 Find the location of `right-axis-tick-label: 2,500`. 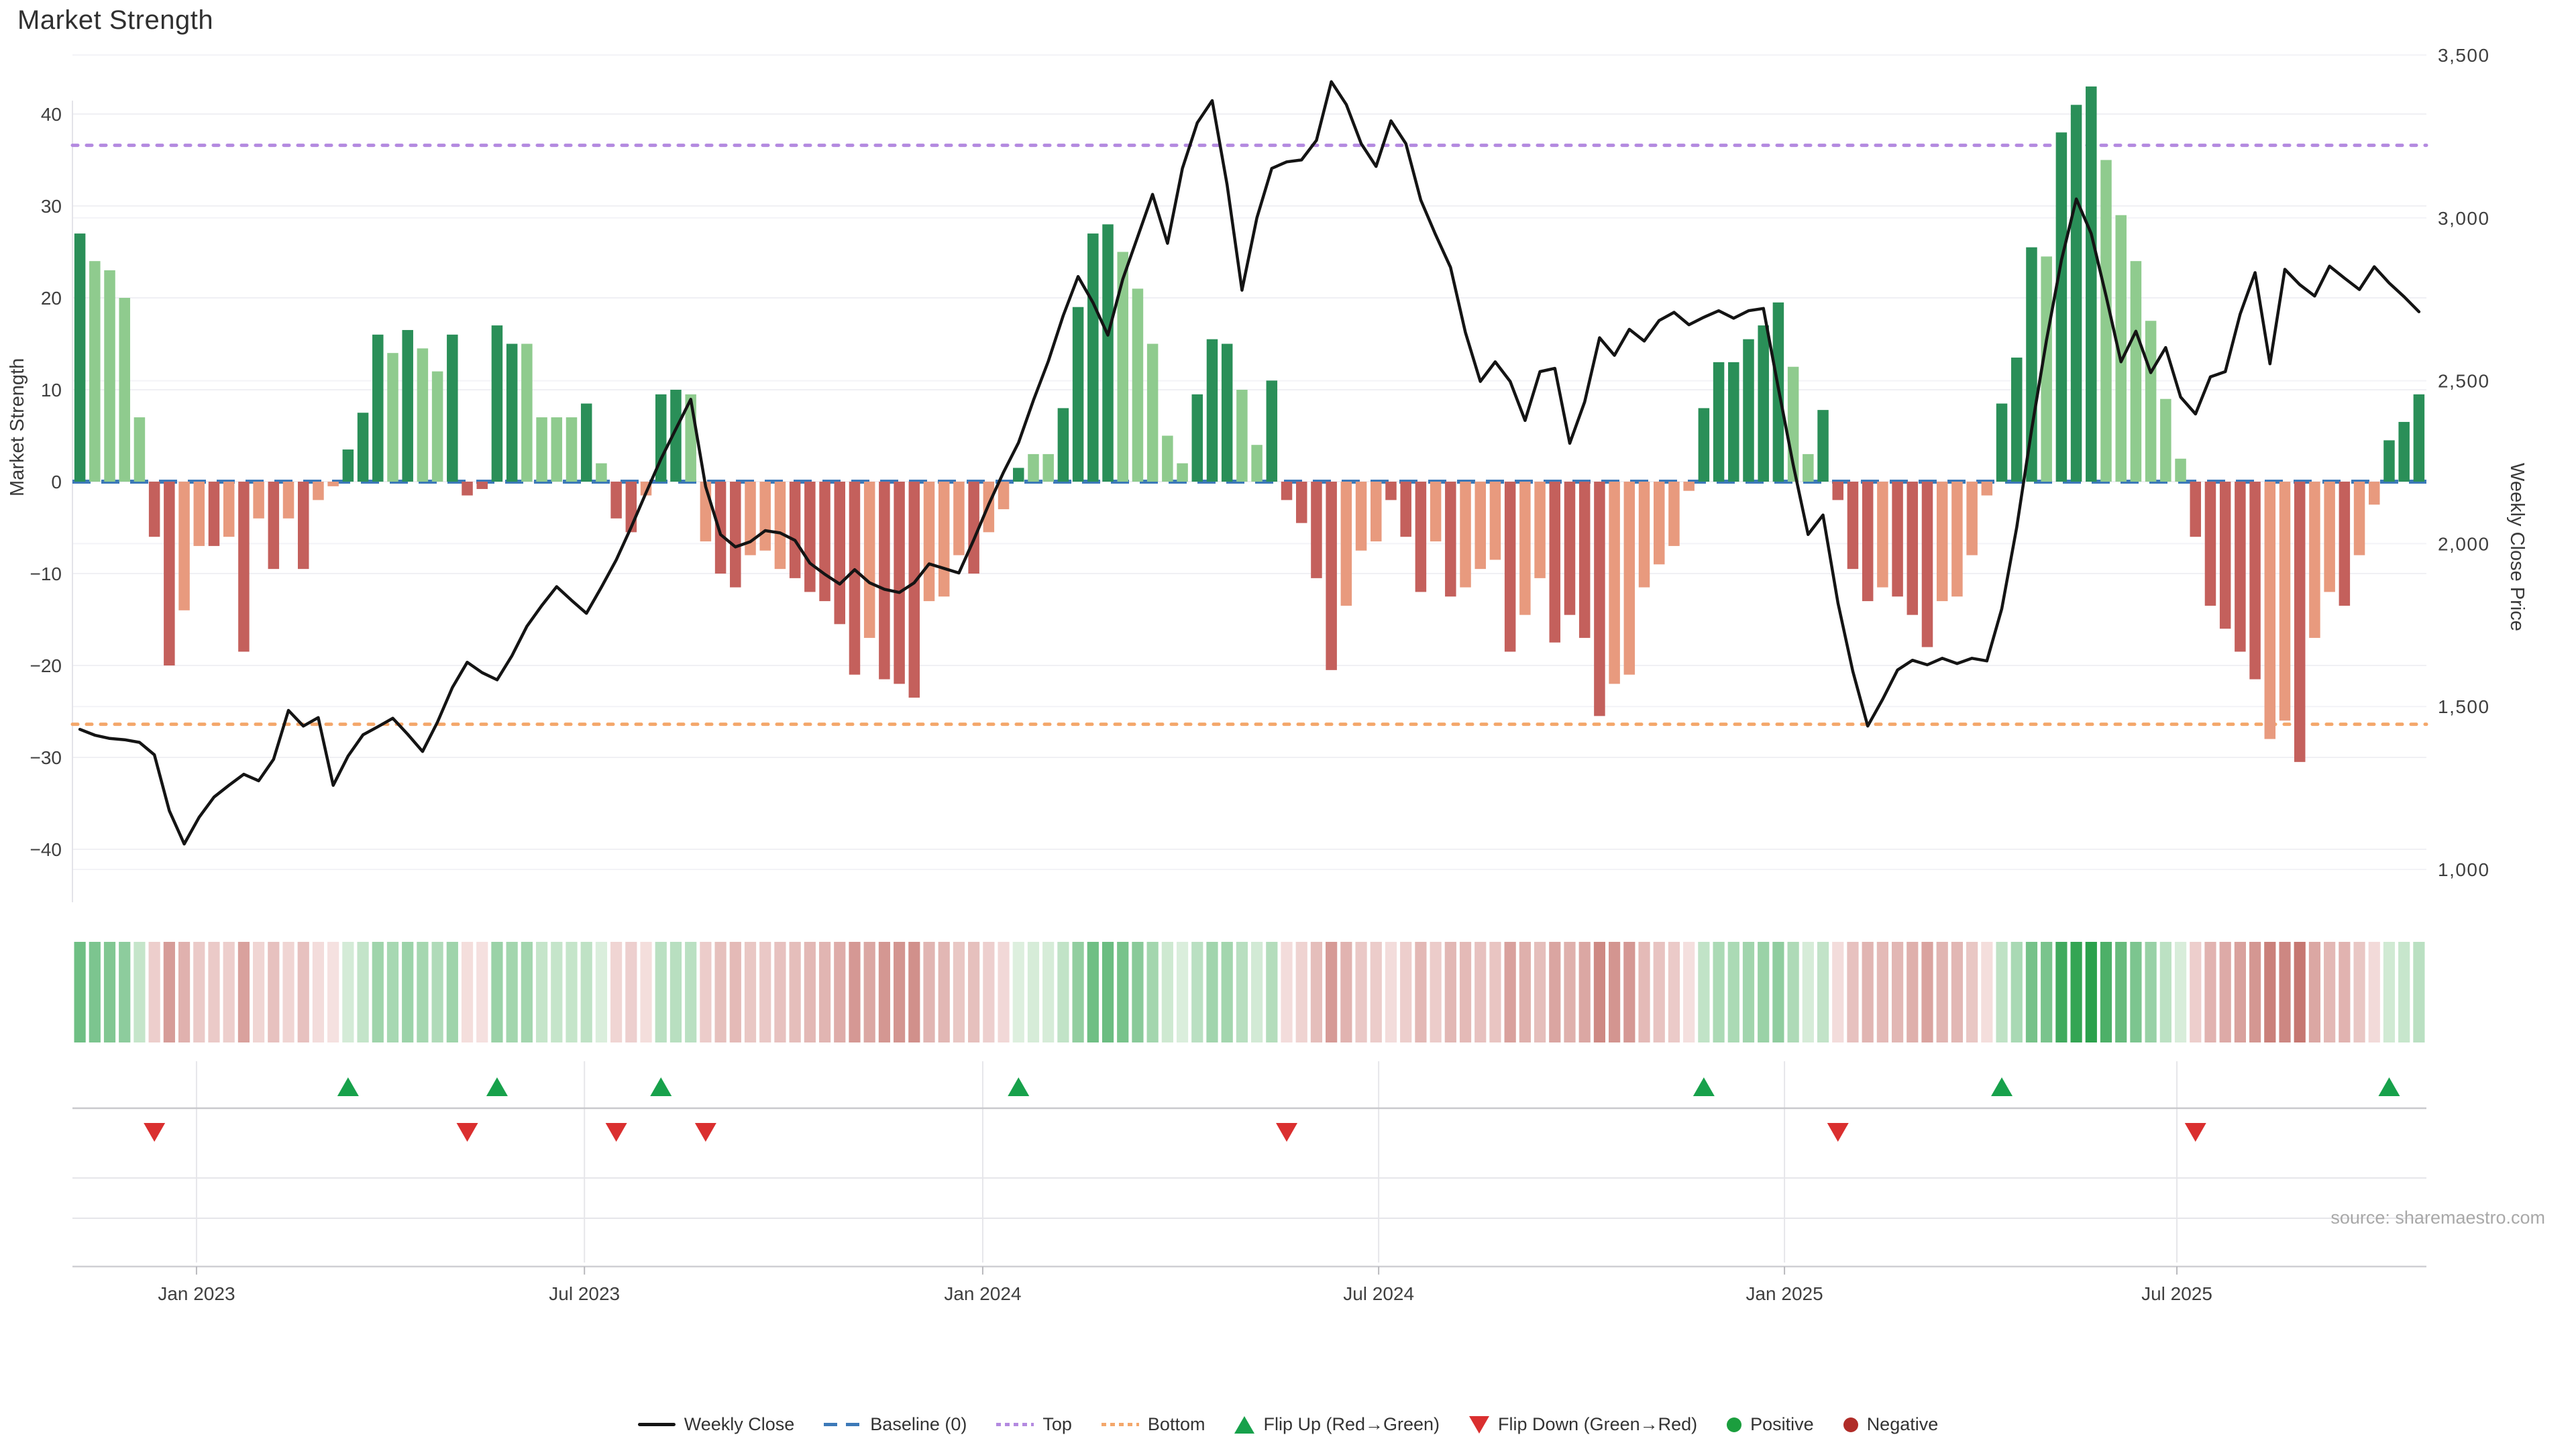

right-axis-tick-label: 2,500 is located at coordinates (2464, 381).